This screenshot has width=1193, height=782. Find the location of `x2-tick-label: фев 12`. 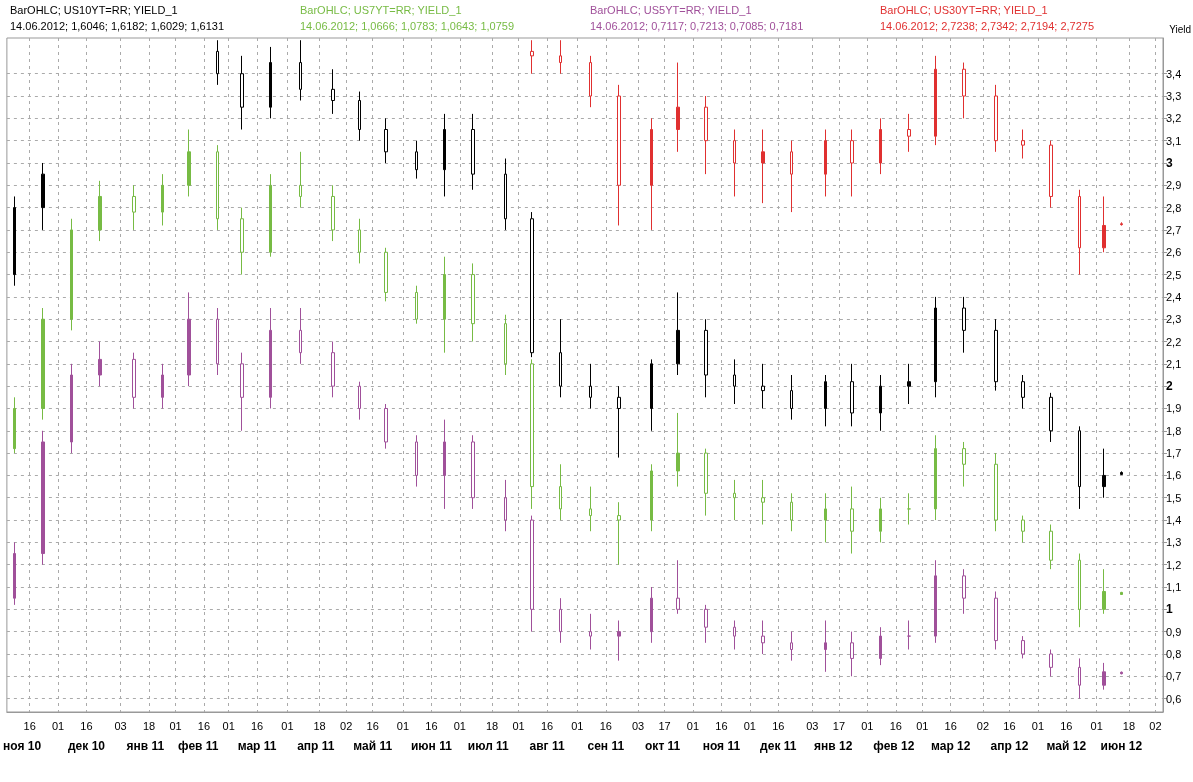

x2-tick-label: фев 12 is located at coordinates (894, 746).